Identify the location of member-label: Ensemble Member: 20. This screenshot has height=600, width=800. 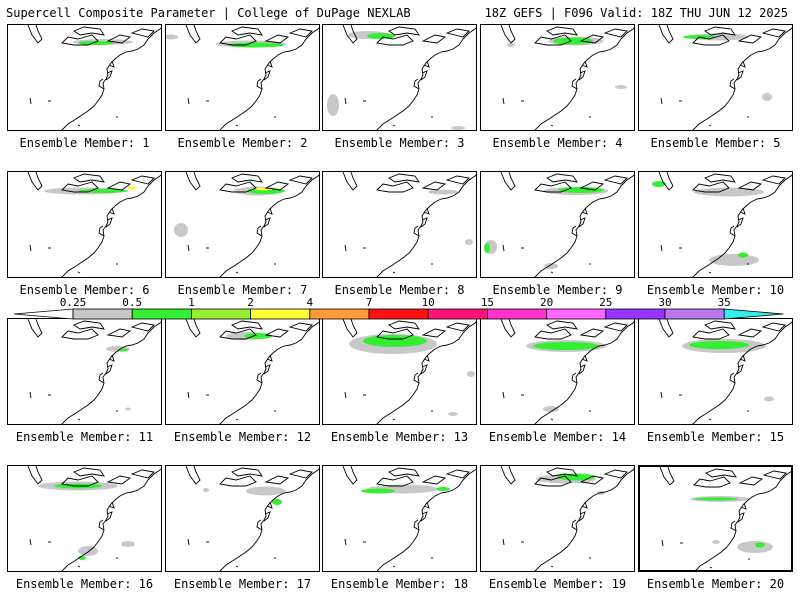
(715, 584).